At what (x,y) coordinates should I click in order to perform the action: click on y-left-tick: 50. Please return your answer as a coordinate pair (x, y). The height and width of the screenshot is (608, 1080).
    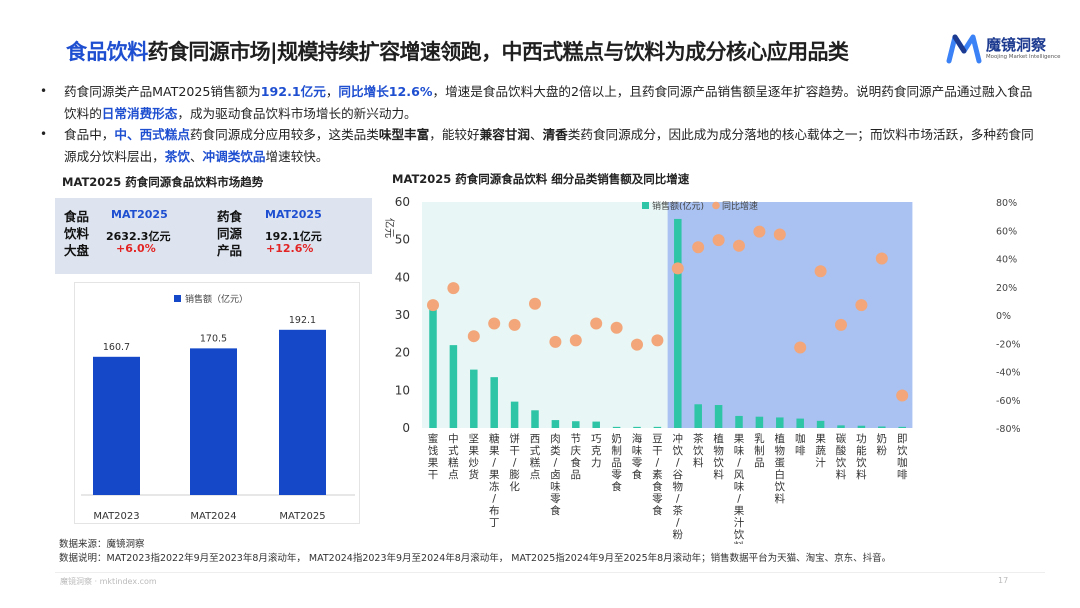
    Looking at the image, I should click on (402, 240).